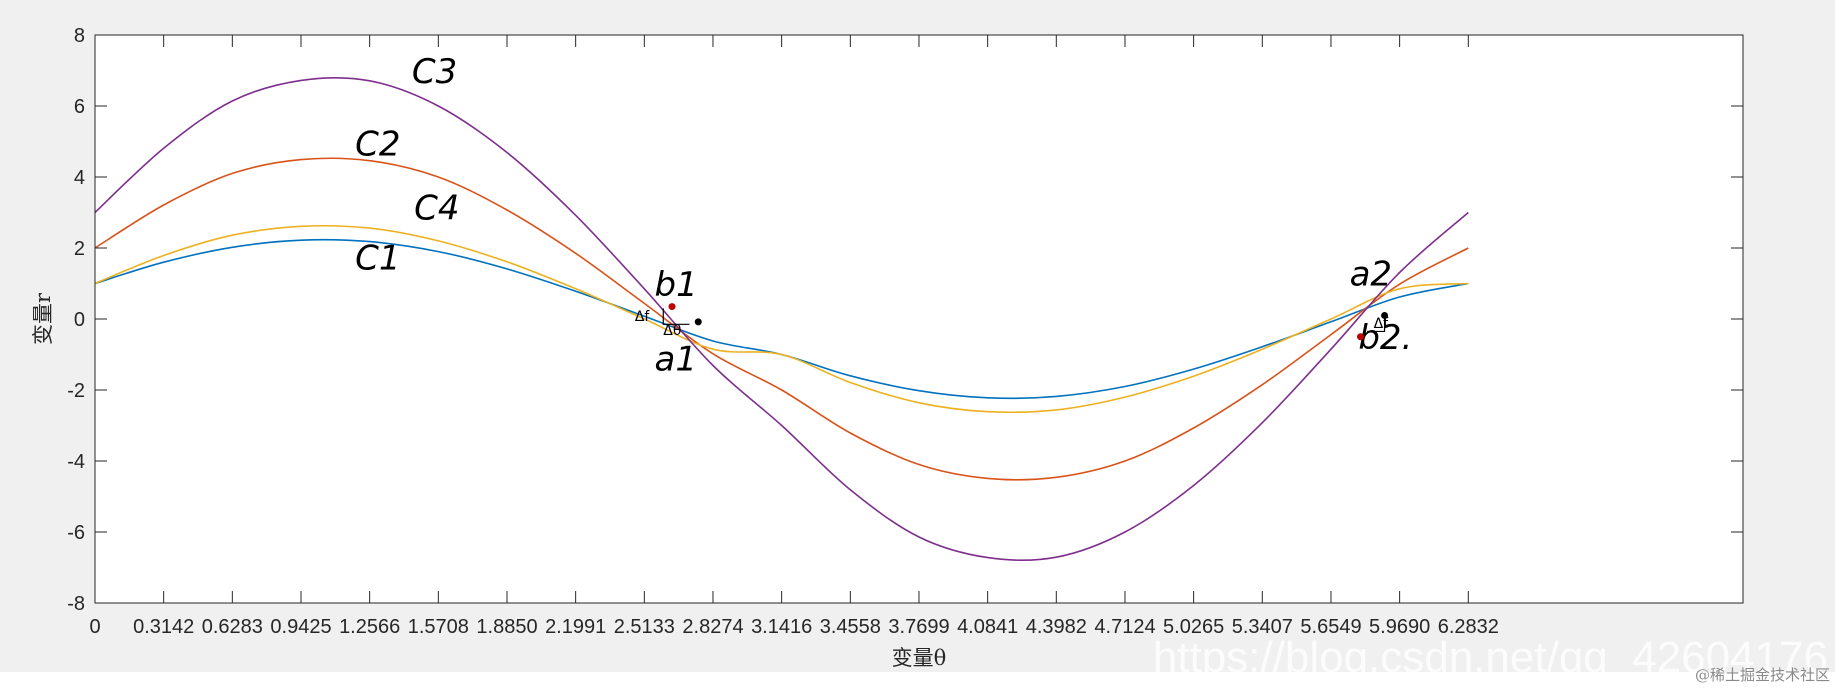 The width and height of the screenshot is (1835, 692). What do you see at coordinates (76, 391) in the screenshot?
I see `y-tick-label: -2` at bounding box center [76, 391].